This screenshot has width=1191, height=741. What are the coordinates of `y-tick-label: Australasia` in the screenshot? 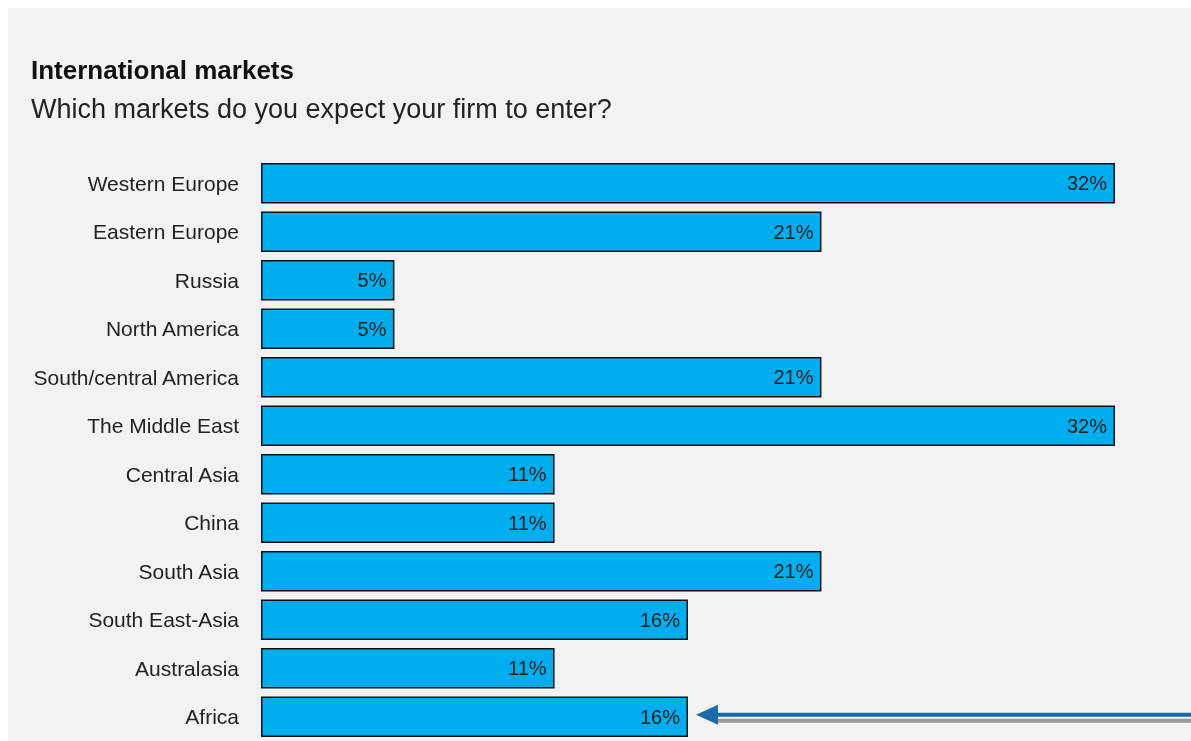 It's located at (187, 668).